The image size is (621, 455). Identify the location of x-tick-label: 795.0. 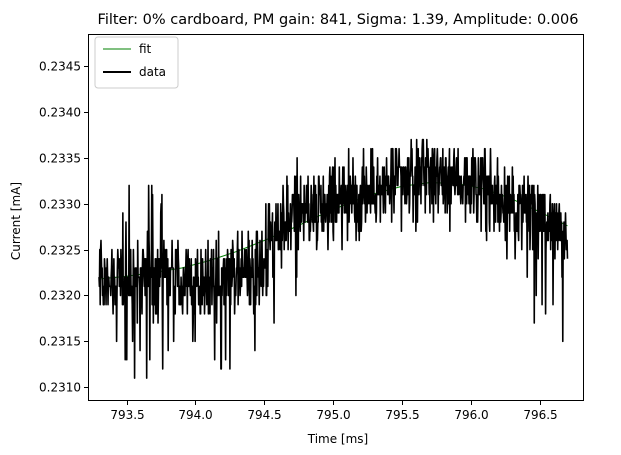
(333, 415).